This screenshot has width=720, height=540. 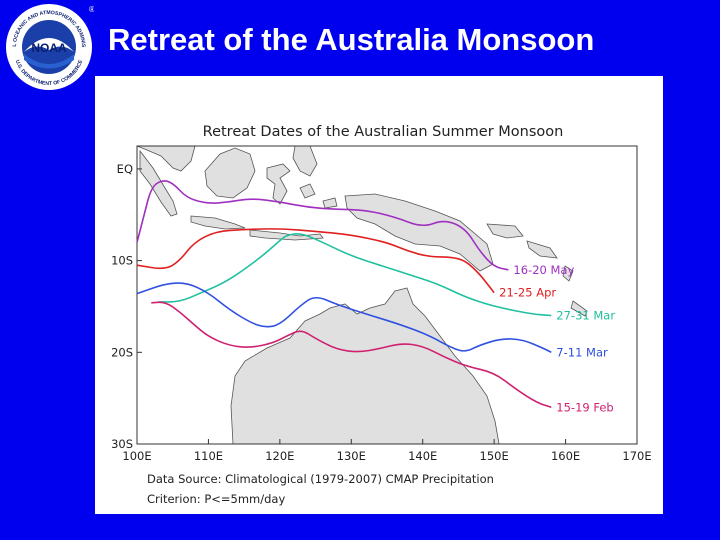 What do you see at coordinates (278, 184) in the screenshot?
I see `land-sulawesi` at bounding box center [278, 184].